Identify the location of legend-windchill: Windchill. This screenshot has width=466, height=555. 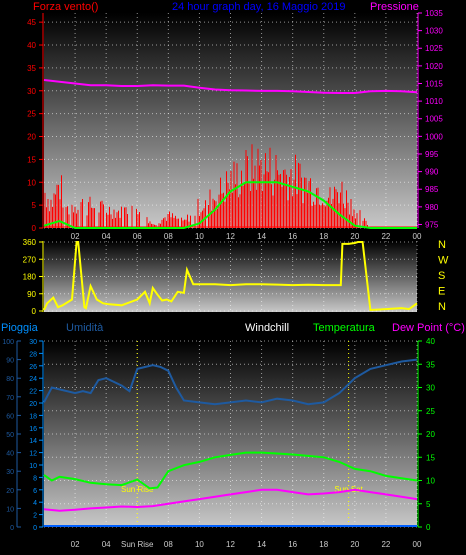
(267, 328).